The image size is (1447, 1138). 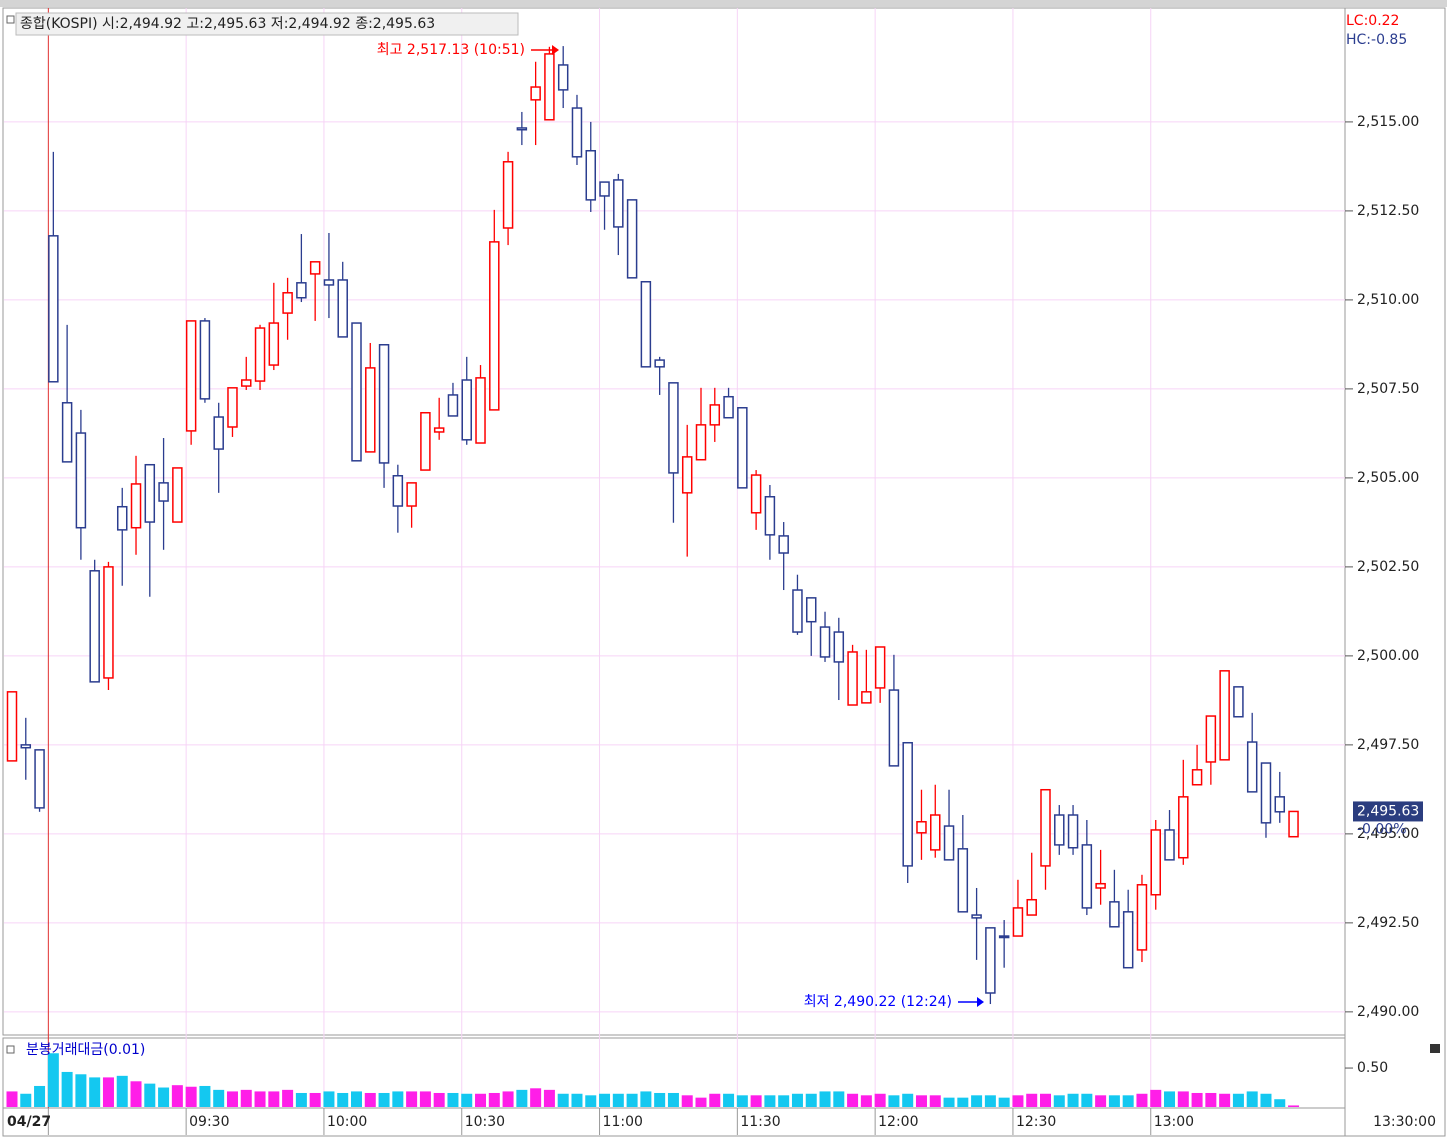 I want to click on value-axis, so click(x=1395, y=572).